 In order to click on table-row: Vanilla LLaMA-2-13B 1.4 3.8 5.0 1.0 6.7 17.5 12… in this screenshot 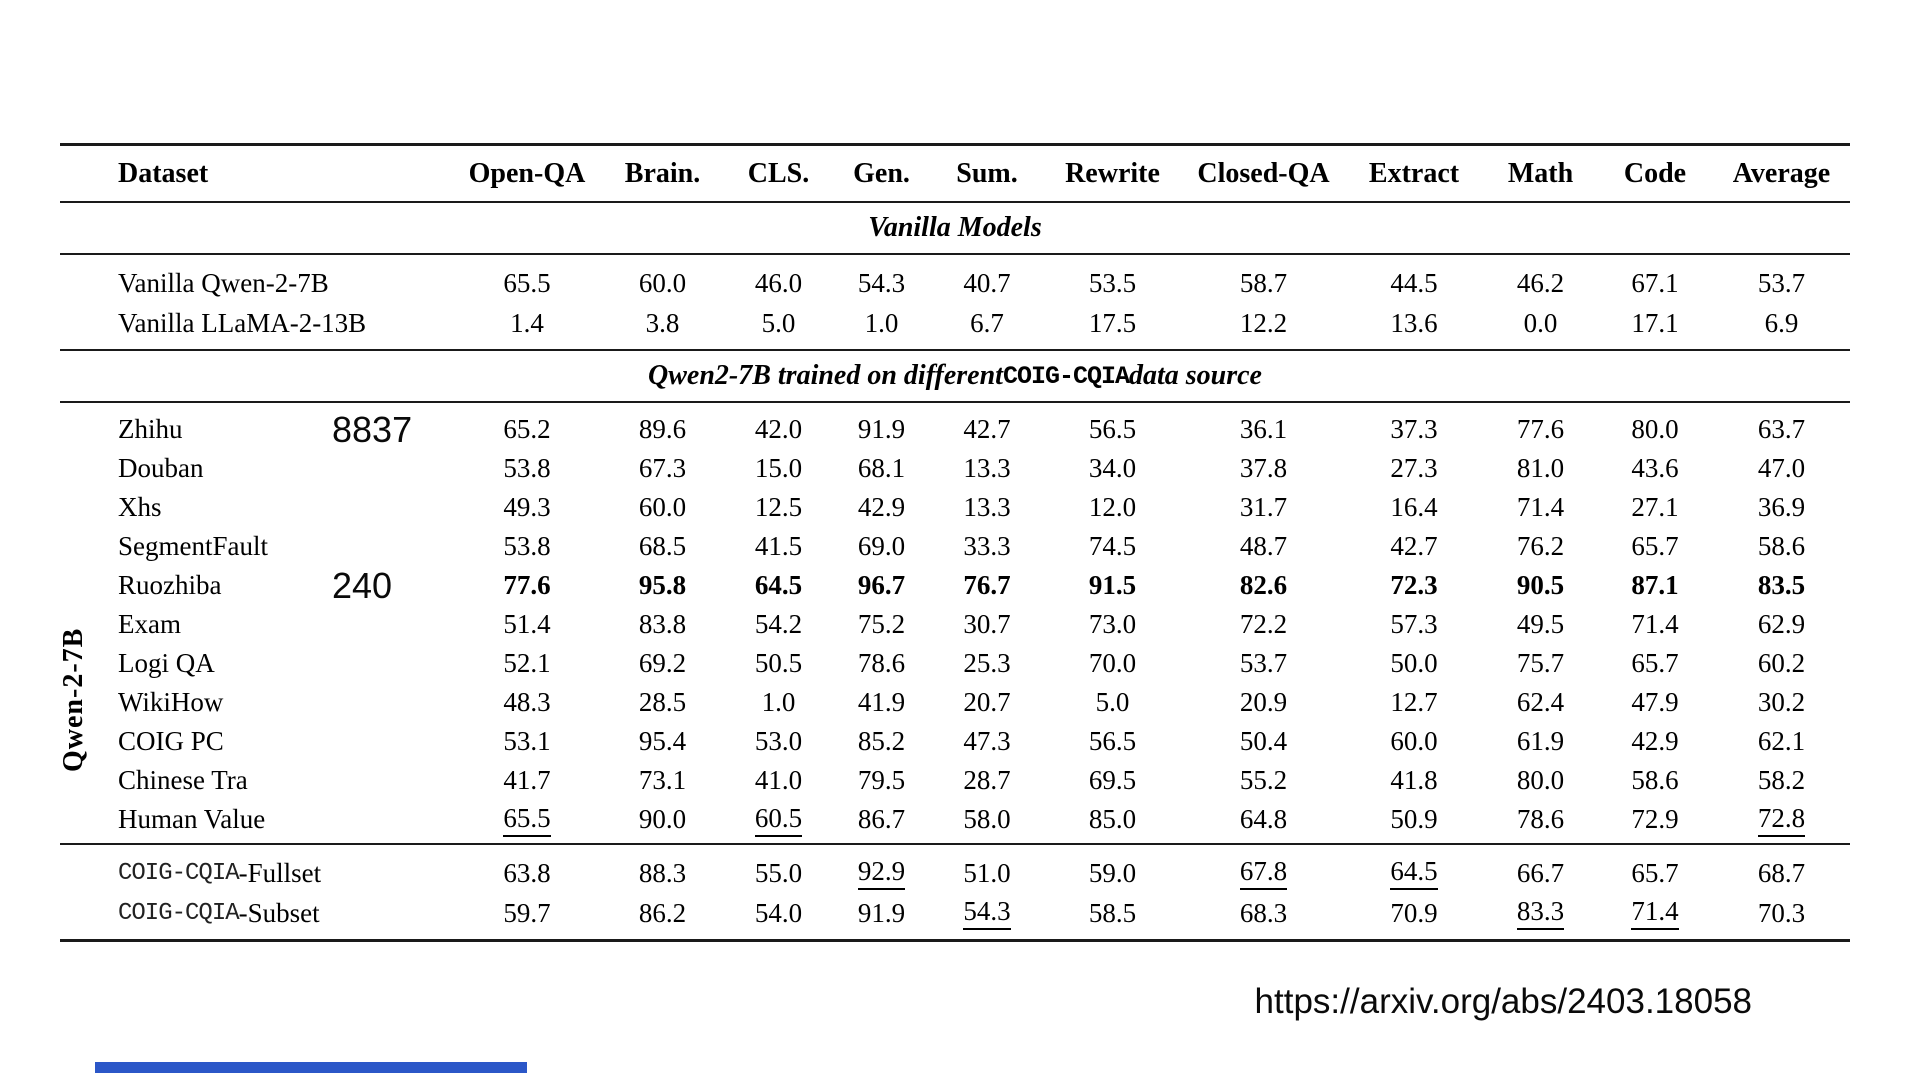, I will do `click(955, 323)`.